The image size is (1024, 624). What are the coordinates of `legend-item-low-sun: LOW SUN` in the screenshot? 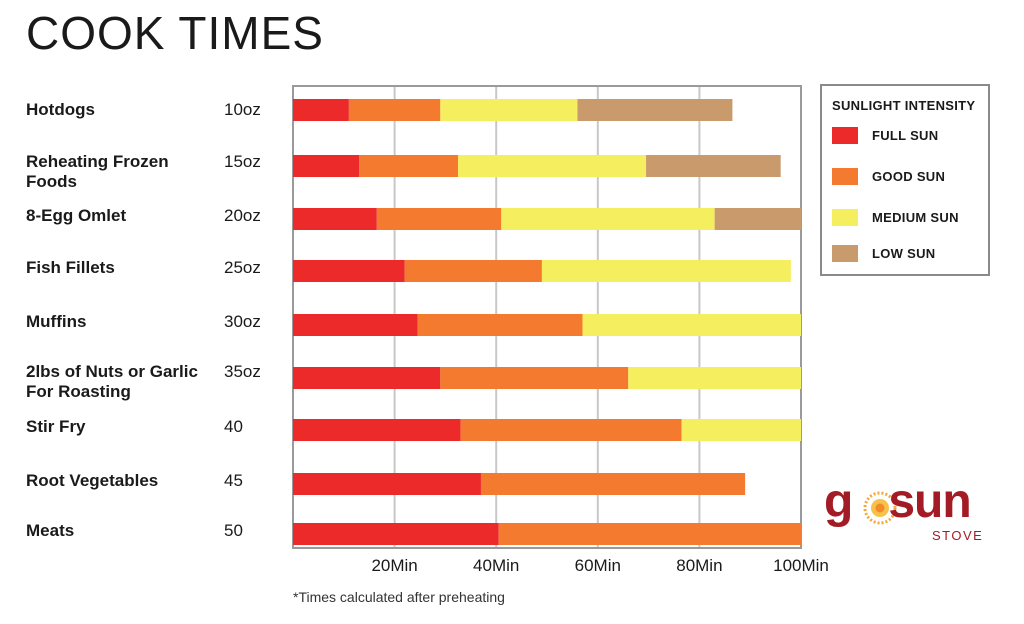 It's located at (883, 253).